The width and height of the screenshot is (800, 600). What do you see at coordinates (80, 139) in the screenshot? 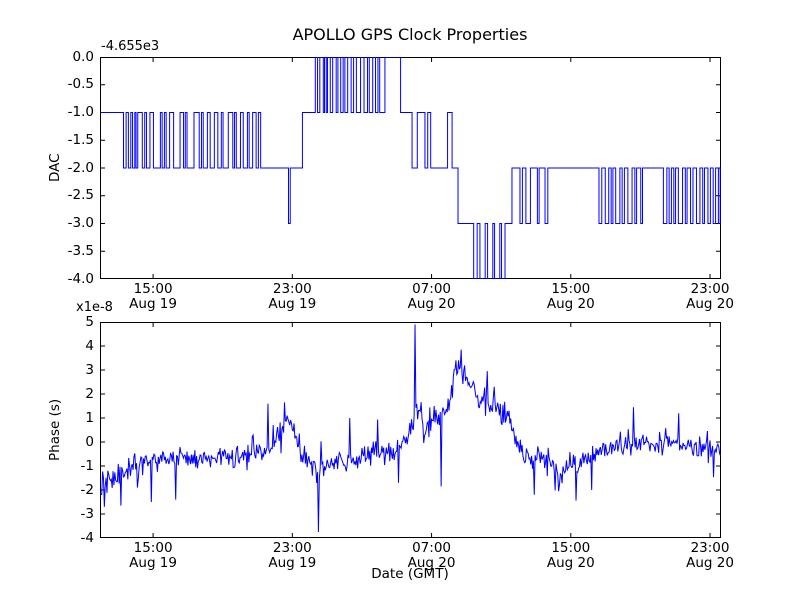
I see `y-tick-label: -1.5` at bounding box center [80, 139].